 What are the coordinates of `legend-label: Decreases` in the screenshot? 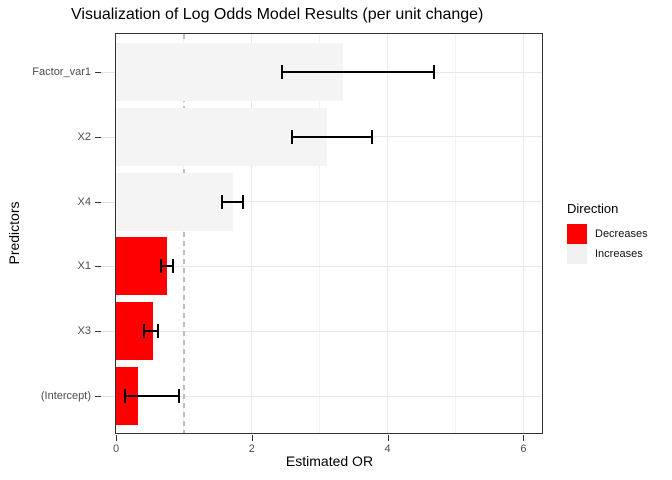 It's located at (621, 234).